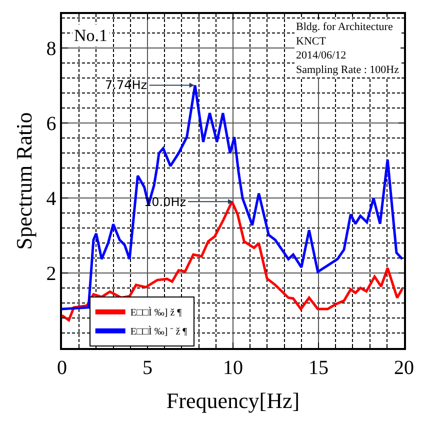  I want to click on y-tick-label: 6, so click(51, 123).